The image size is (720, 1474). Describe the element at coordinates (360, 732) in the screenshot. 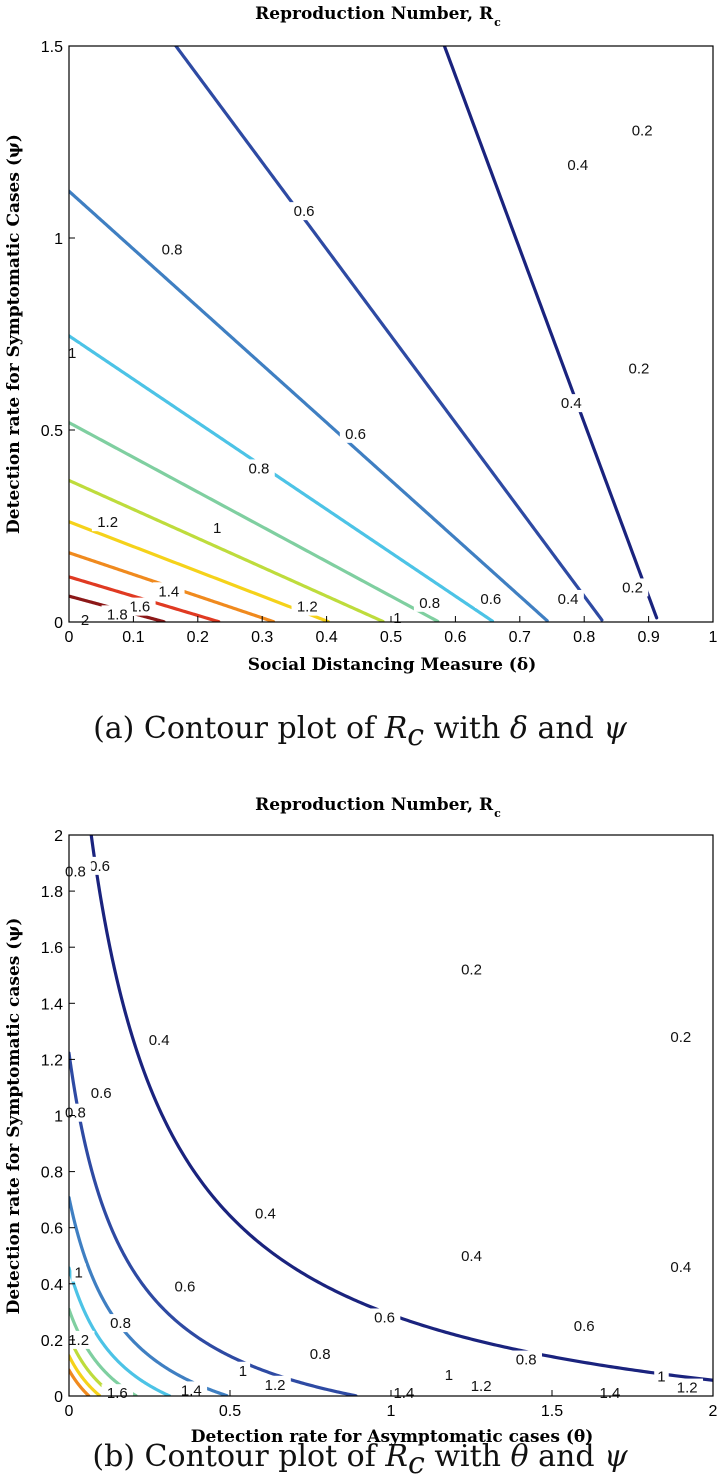

I see `caption-a: (a) Contour plot of Rc with δ and ψ` at that location.